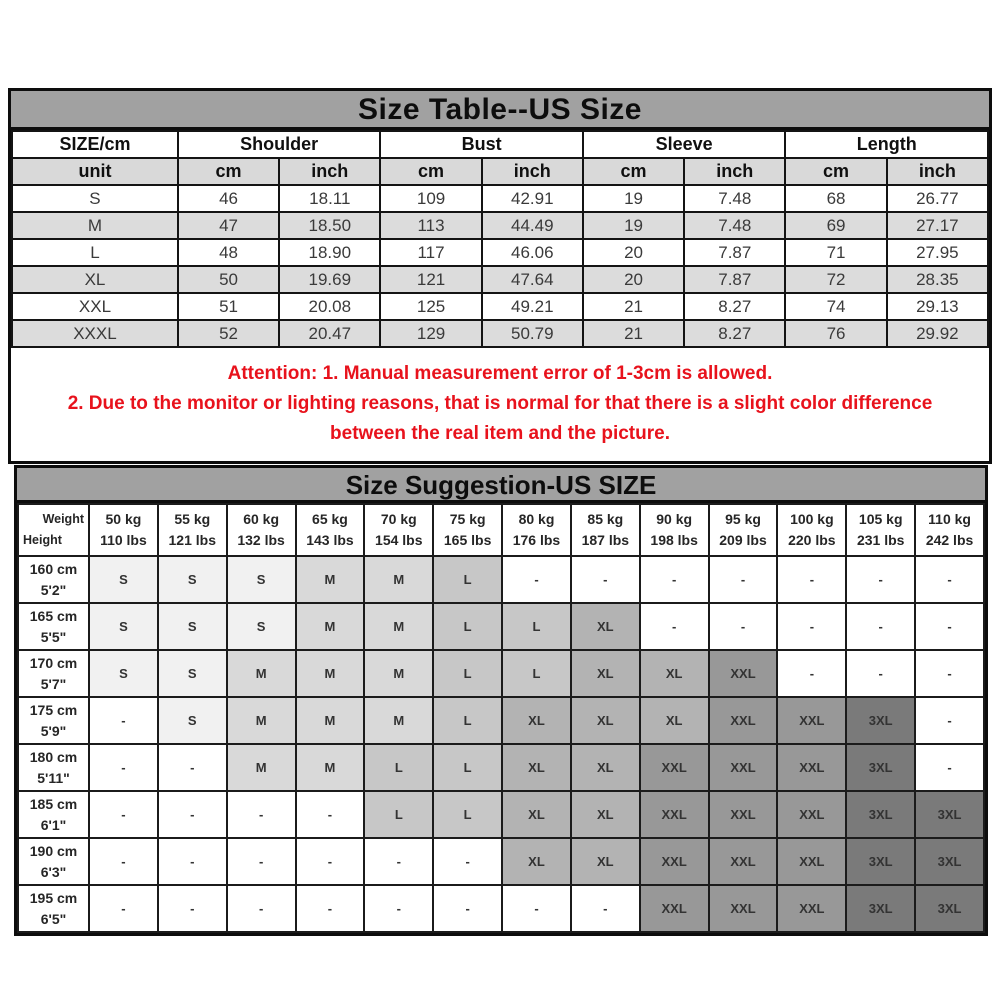  I want to click on weight-header-7: 85 kg 187 lbs, so click(605, 530).